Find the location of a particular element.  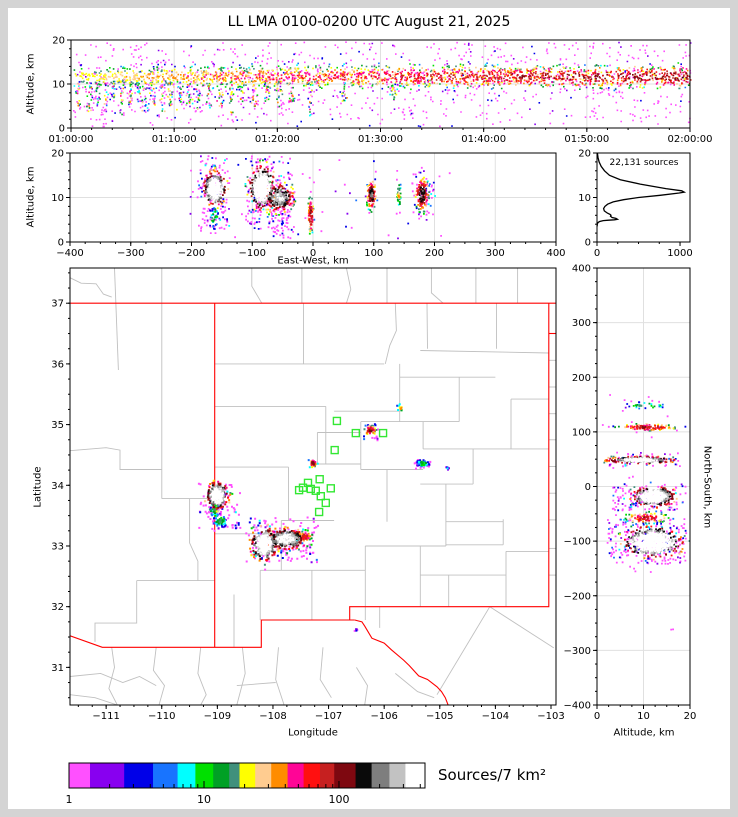

colorbar-label: Sources/7 km² is located at coordinates (492, 775).